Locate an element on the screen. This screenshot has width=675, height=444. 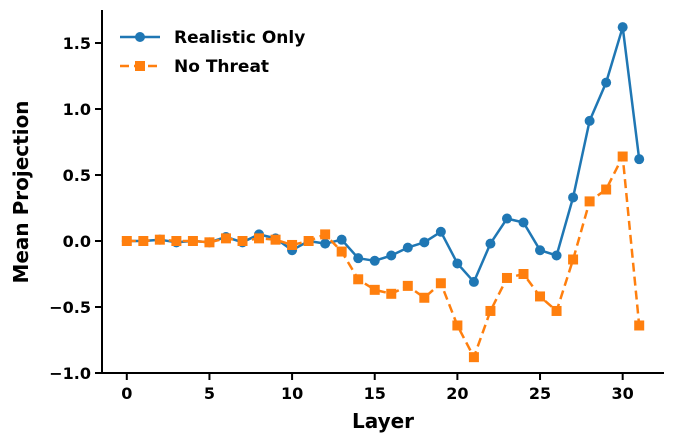
legend: Realistic Only No Threat is located at coordinates (212, 52).